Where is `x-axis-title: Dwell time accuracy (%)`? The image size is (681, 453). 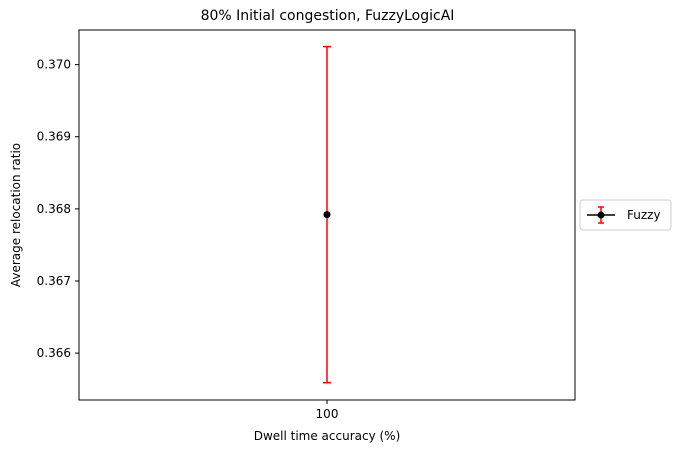 x-axis-title: Dwell time accuracy (%) is located at coordinates (327, 436).